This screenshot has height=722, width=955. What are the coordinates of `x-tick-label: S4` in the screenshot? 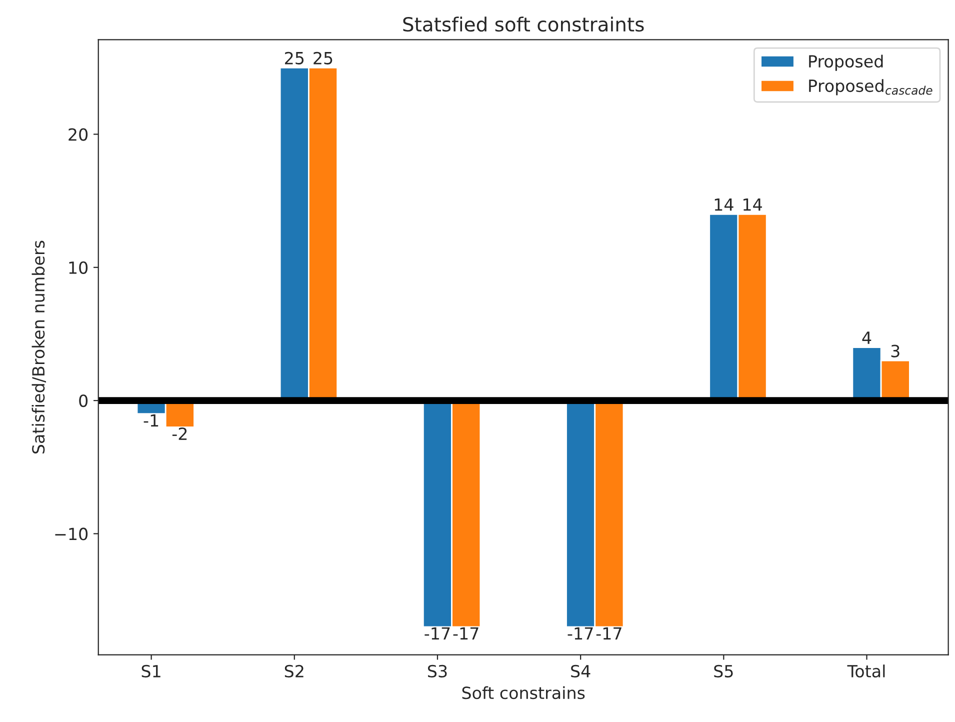 It's located at (580, 671).